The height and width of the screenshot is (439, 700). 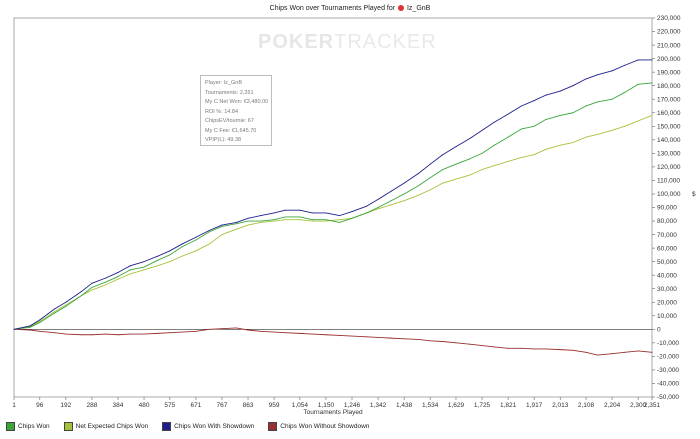 I want to click on legend-swatch, so click(x=10, y=426).